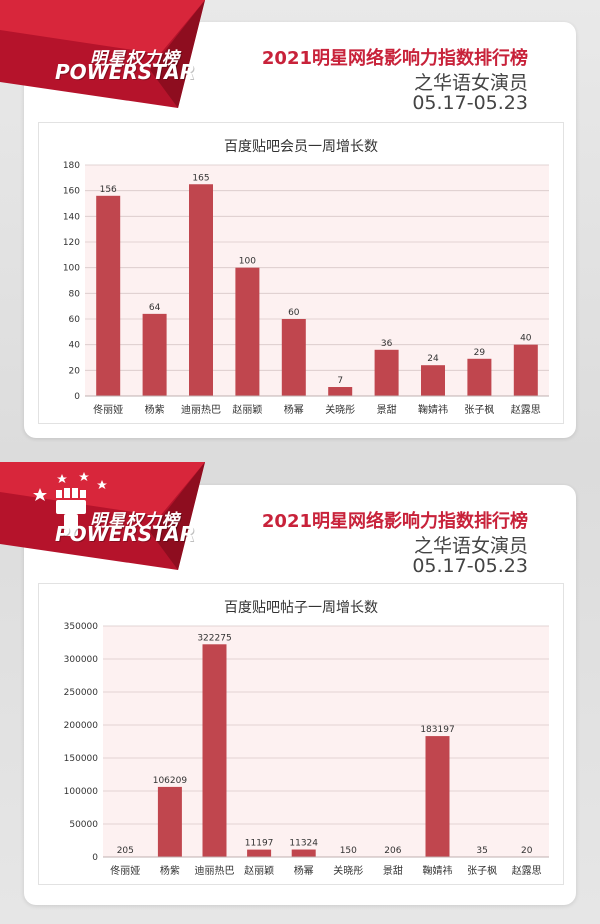  Describe the element at coordinates (71, 243) in the screenshot. I see `y-tick-label: 120` at that location.